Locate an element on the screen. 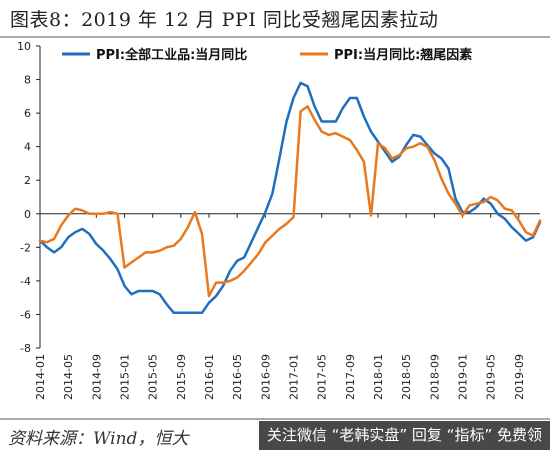  y-tick-label: 8 is located at coordinates (27, 80).